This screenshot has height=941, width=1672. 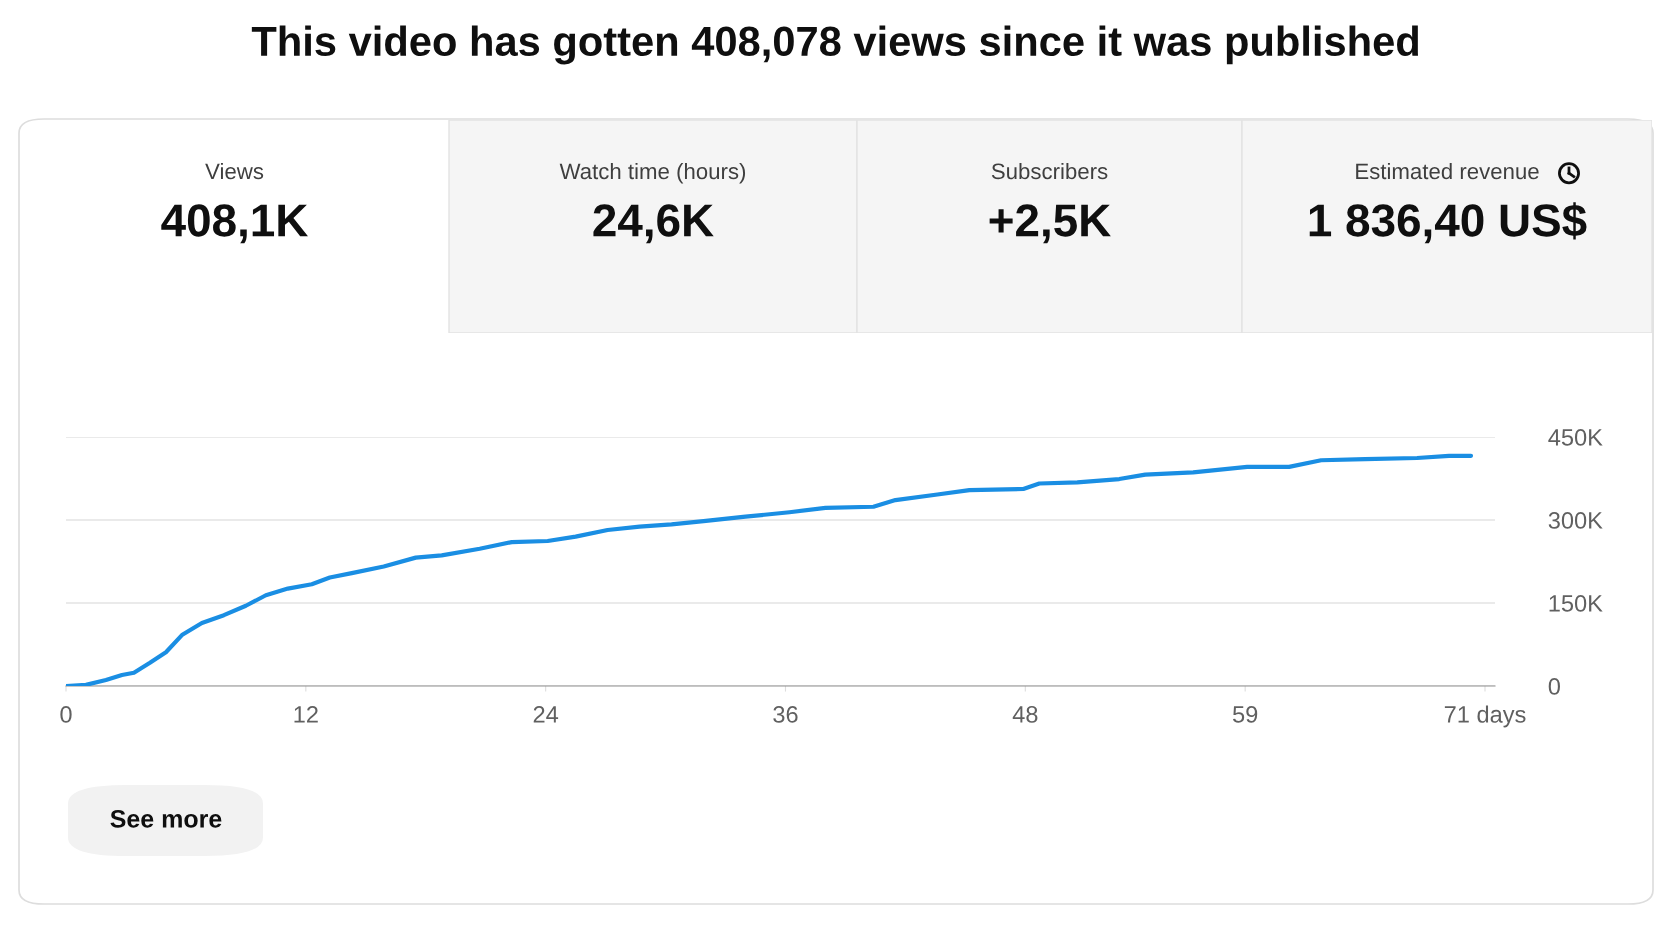 I want to click on x-tick-label: 59, so click(x=1245, y=714).